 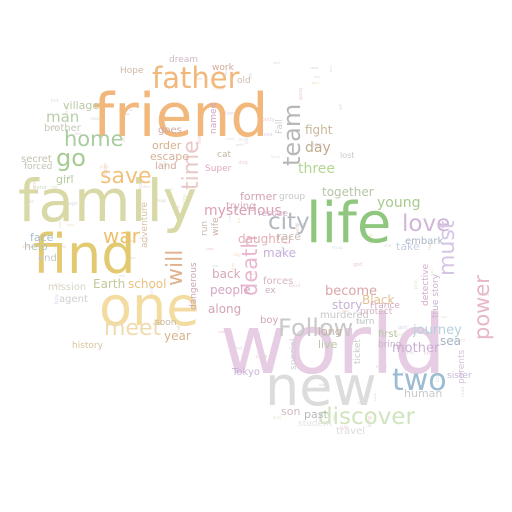 I want to click on filler-word: city, so click(x=129, y=110).